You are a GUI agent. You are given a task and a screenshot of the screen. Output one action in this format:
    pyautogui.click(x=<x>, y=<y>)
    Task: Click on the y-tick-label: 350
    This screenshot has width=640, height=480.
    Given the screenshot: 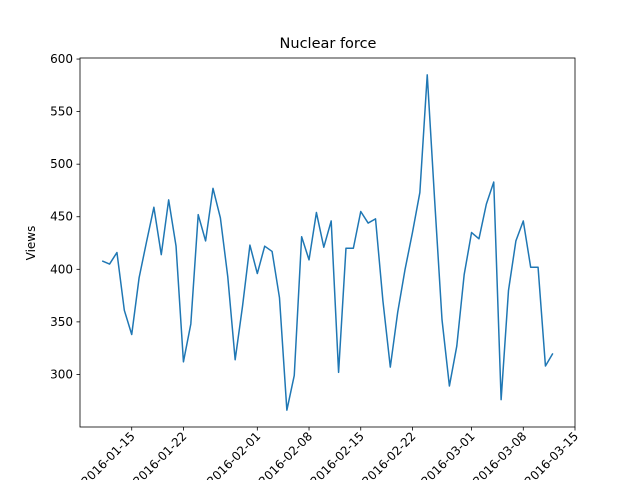 What is the action you would take?
    pyautogui.click(x=61, y=322)
    